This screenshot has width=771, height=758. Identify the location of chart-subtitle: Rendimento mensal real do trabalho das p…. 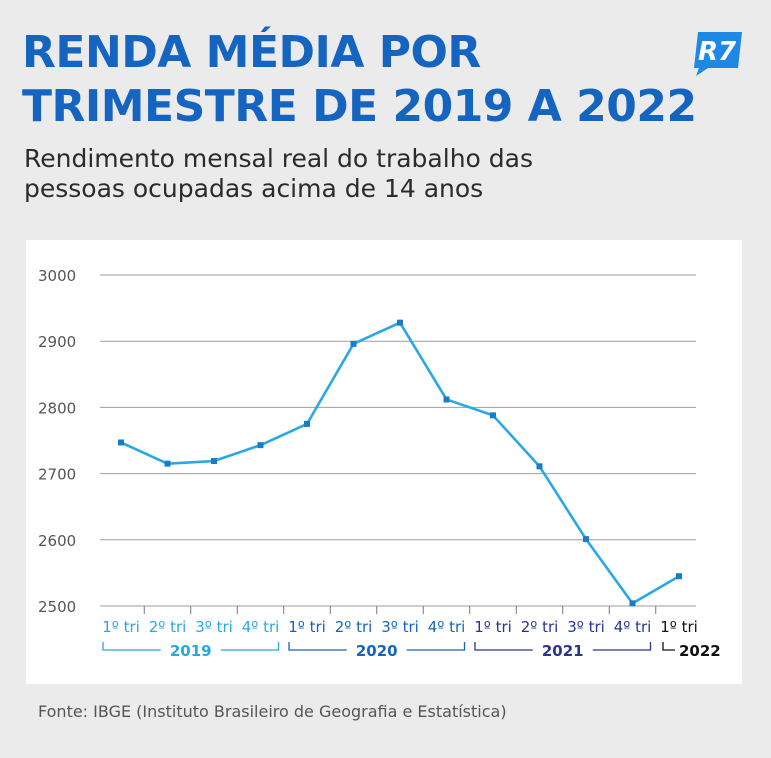
(344, 174).